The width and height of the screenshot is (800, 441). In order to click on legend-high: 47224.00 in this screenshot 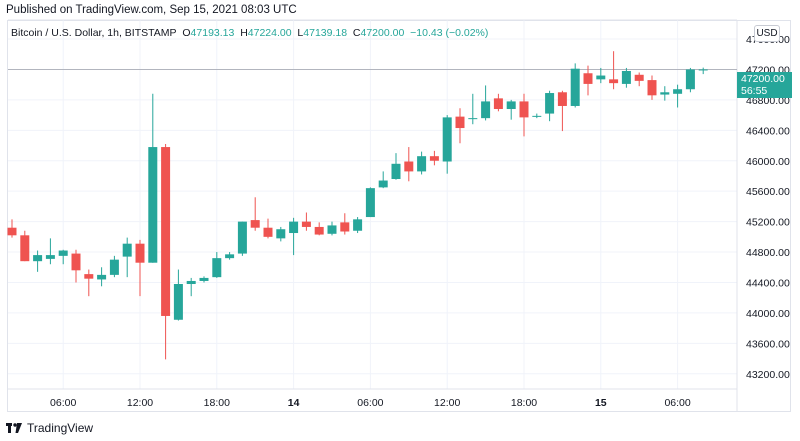, I will do `click(269, 33)`.